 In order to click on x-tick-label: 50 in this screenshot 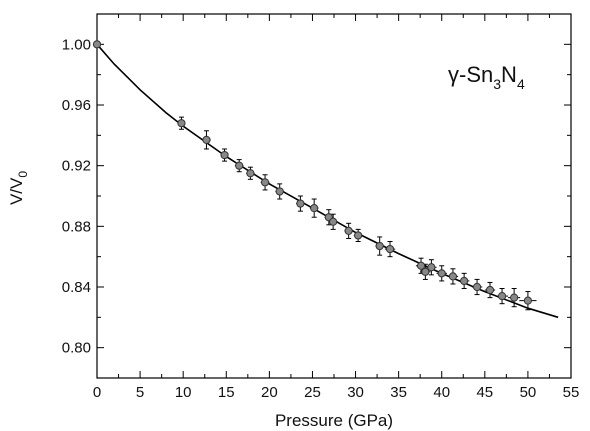, I will do `click(528, 392)`.